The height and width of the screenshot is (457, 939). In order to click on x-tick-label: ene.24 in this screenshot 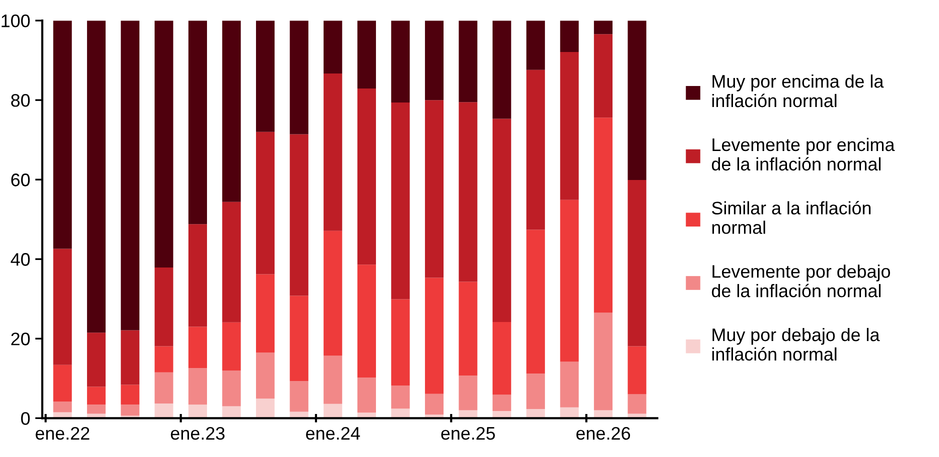, I will do `click(333, 433)`.